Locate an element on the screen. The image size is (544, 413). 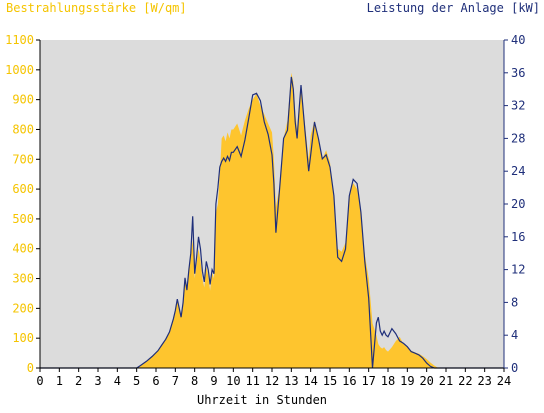
y-right-tick-label: 36 is located at coordinates (518, 73).